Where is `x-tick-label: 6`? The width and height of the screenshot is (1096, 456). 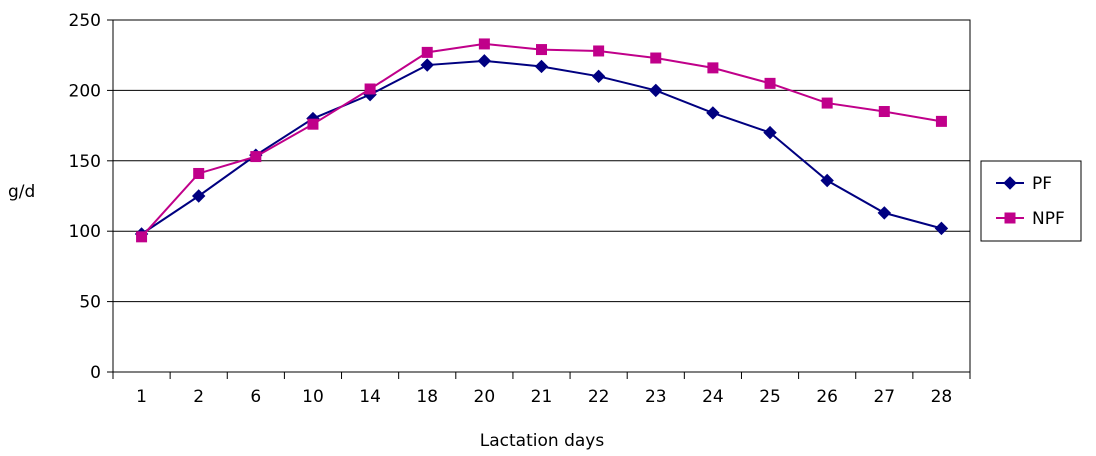 x-tick-label: 6 is located at coordinates (255, 397).